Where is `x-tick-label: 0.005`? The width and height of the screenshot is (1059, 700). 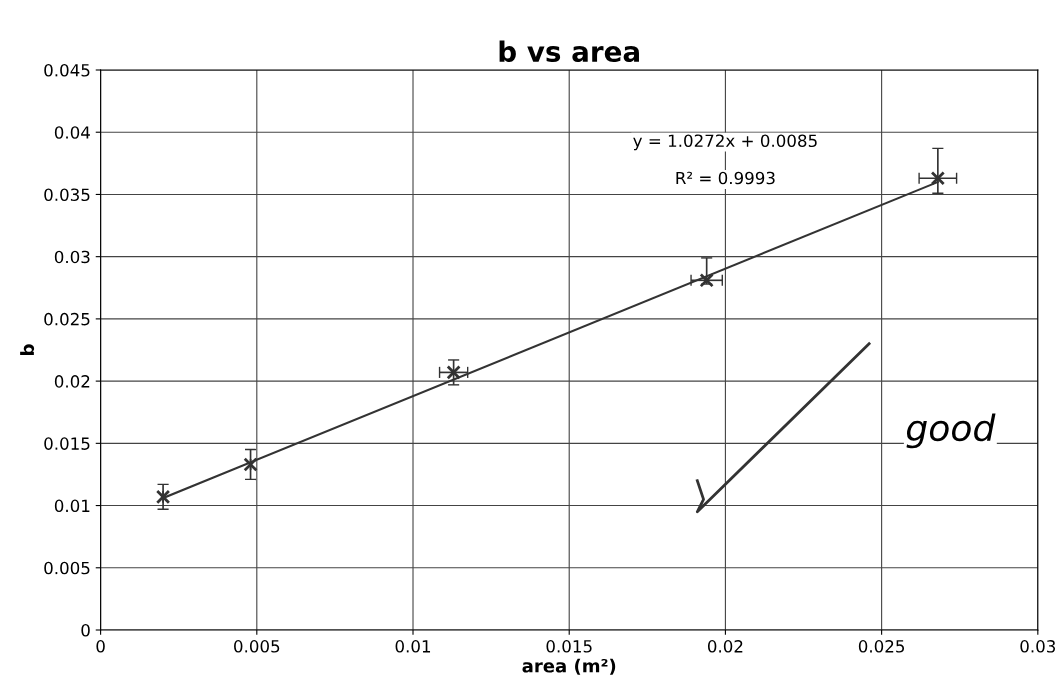 x-tick-label: 0.005 is located at coordinates (257, 646).